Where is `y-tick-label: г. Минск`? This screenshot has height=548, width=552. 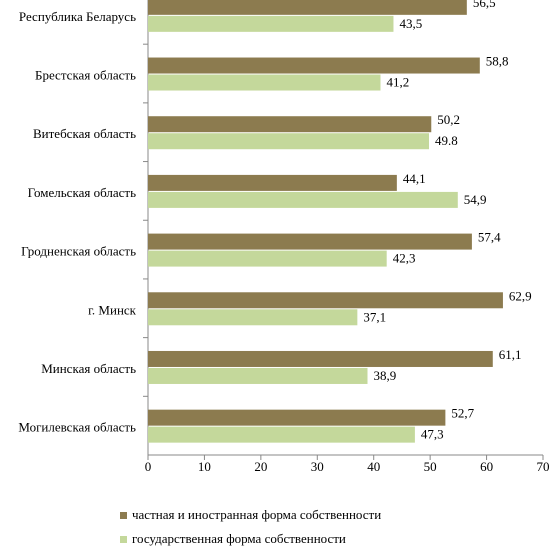 y-tick-label: г. Минск is located at coordinates (112, 309).